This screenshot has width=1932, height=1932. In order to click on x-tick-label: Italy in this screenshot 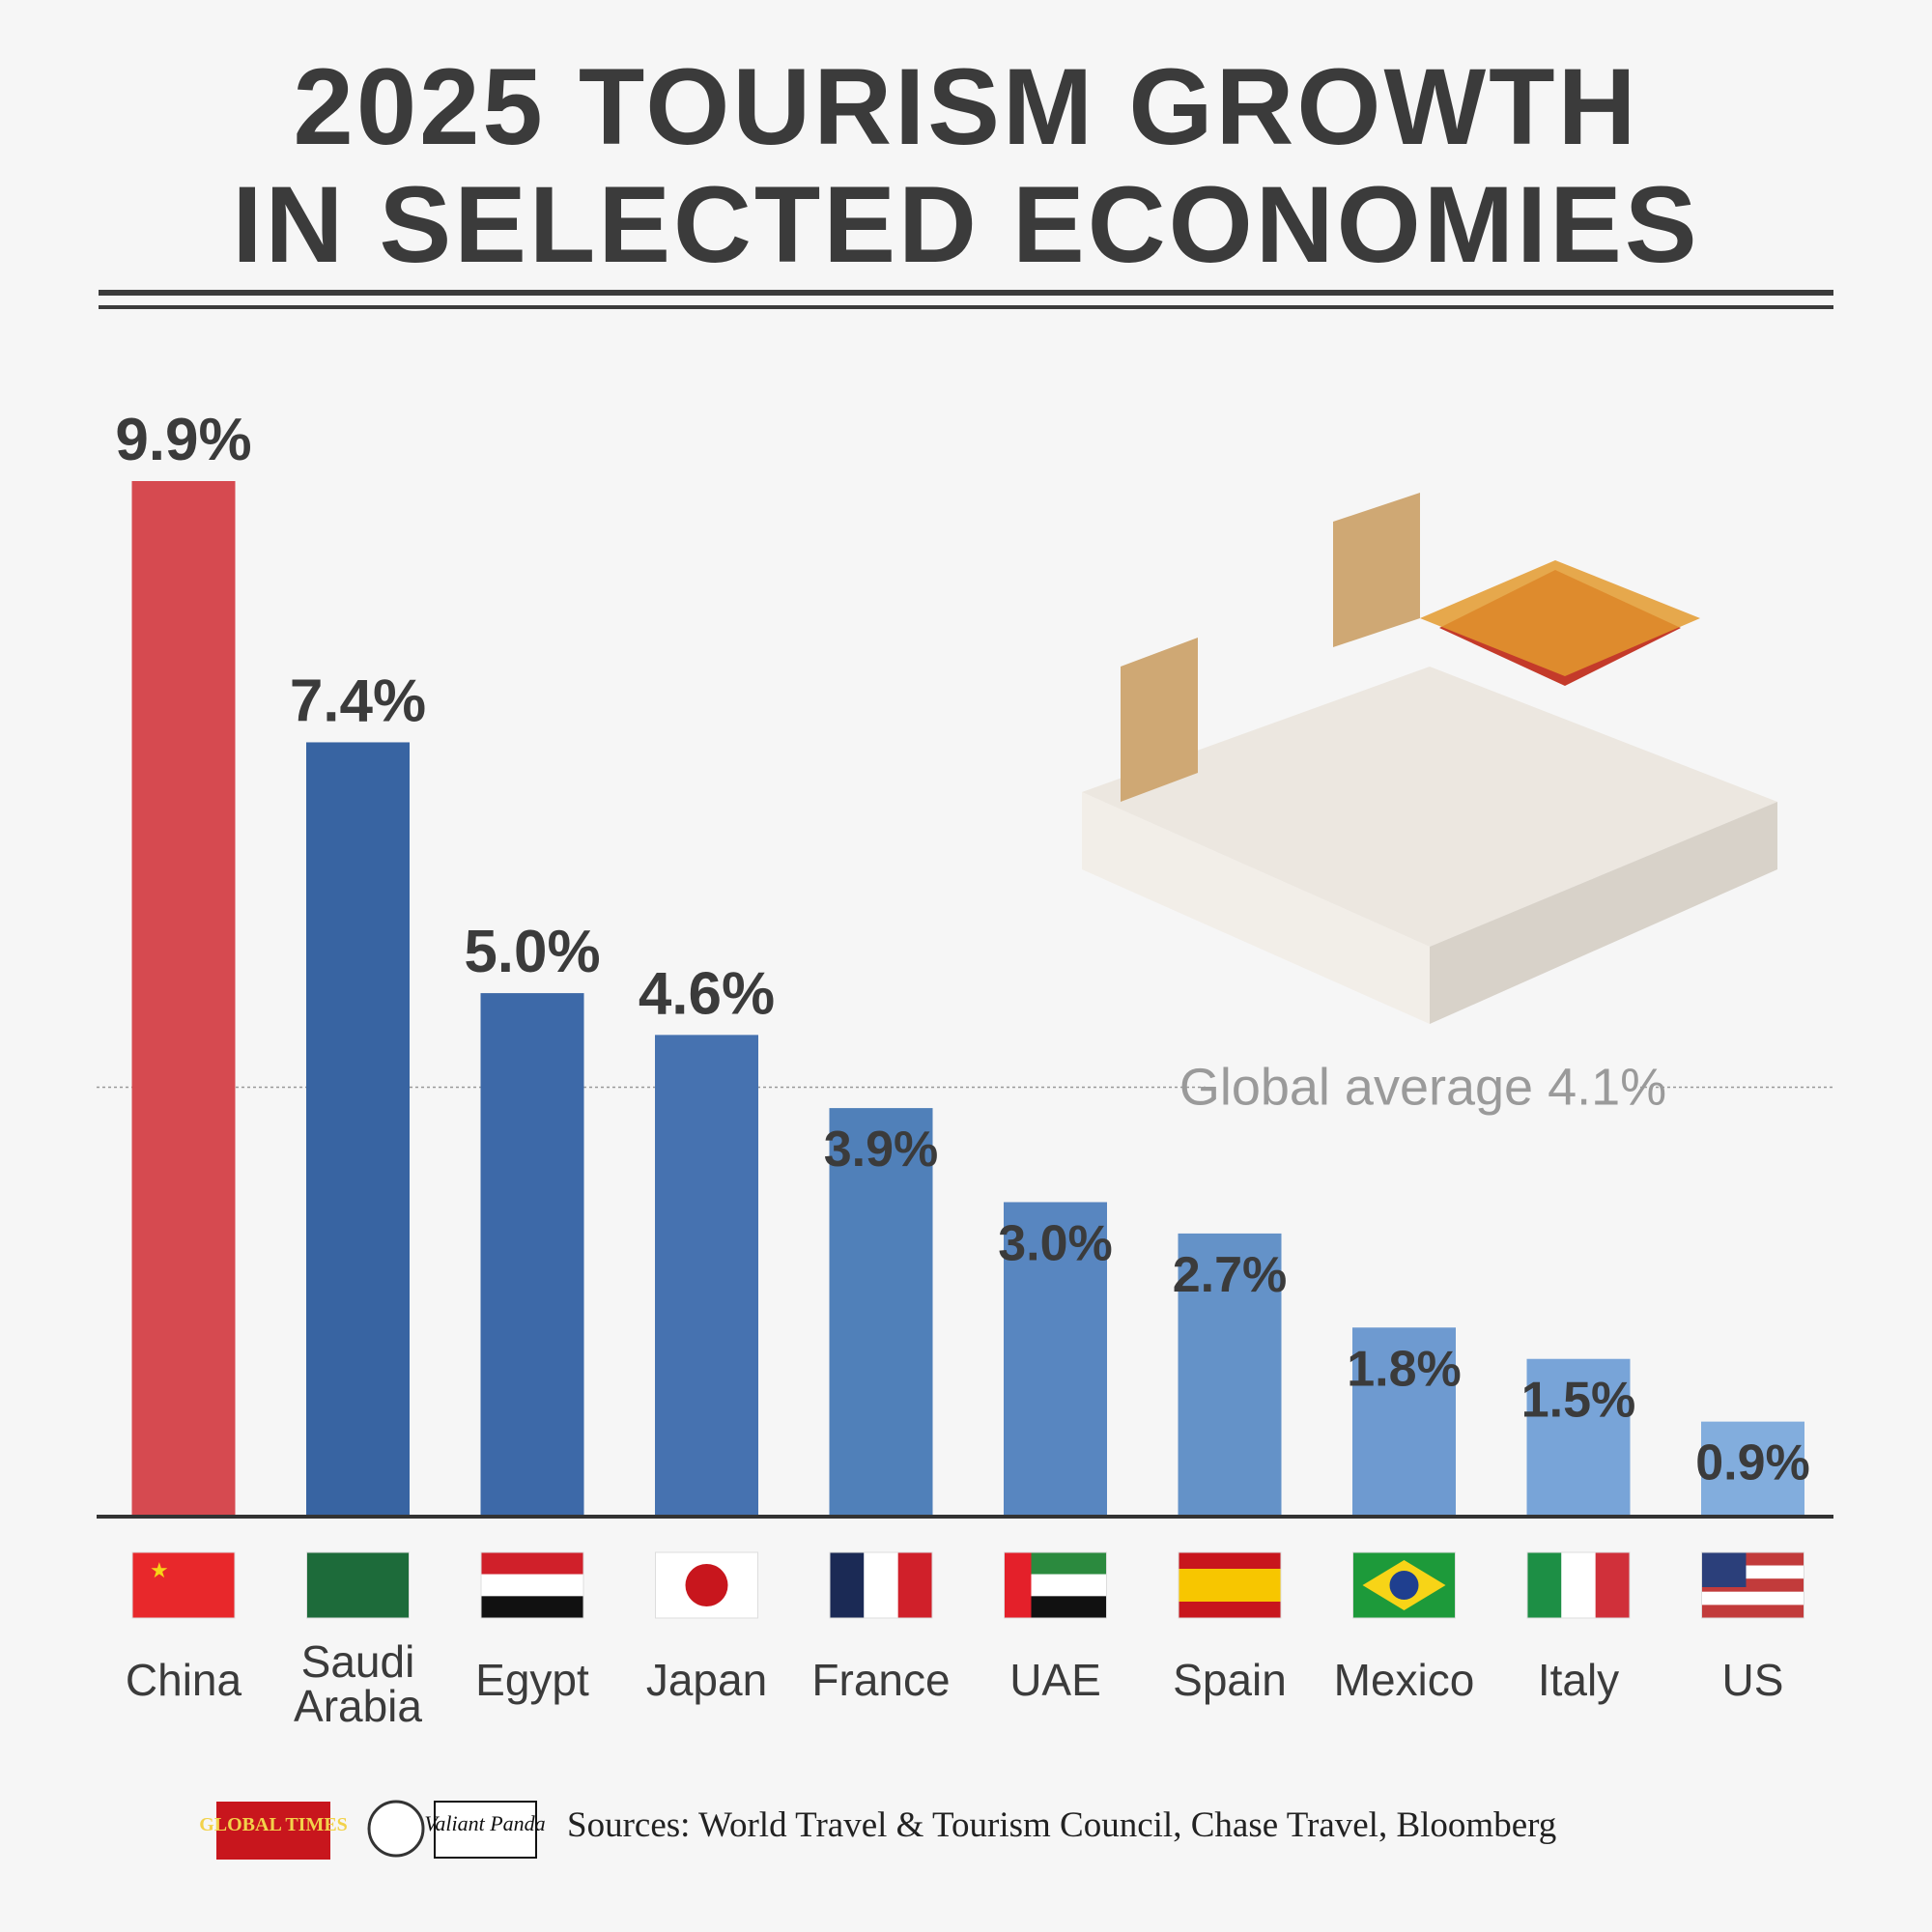, I will do `click(1578, 1680)`.